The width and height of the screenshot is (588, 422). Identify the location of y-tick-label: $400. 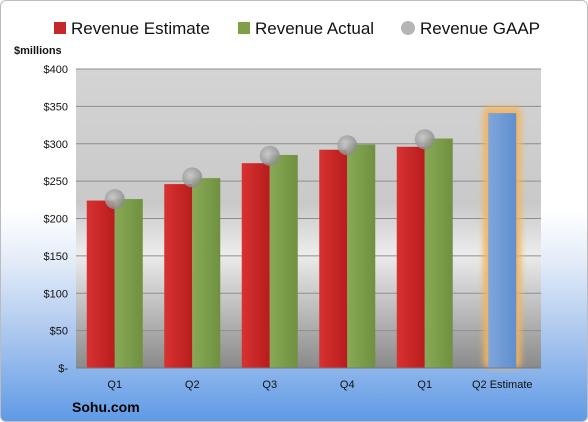
(56, 70).